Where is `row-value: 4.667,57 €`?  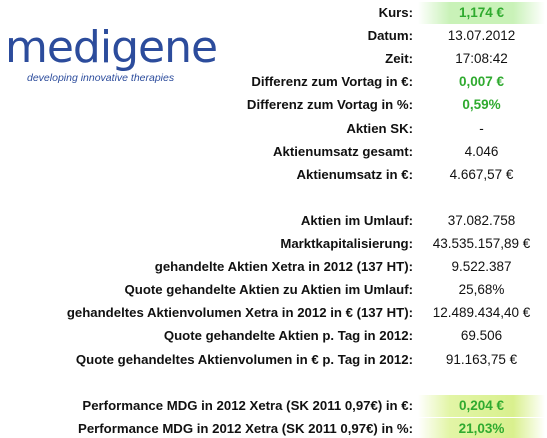 row-value: 4.667,57 € is located at coordinates (481, 174).